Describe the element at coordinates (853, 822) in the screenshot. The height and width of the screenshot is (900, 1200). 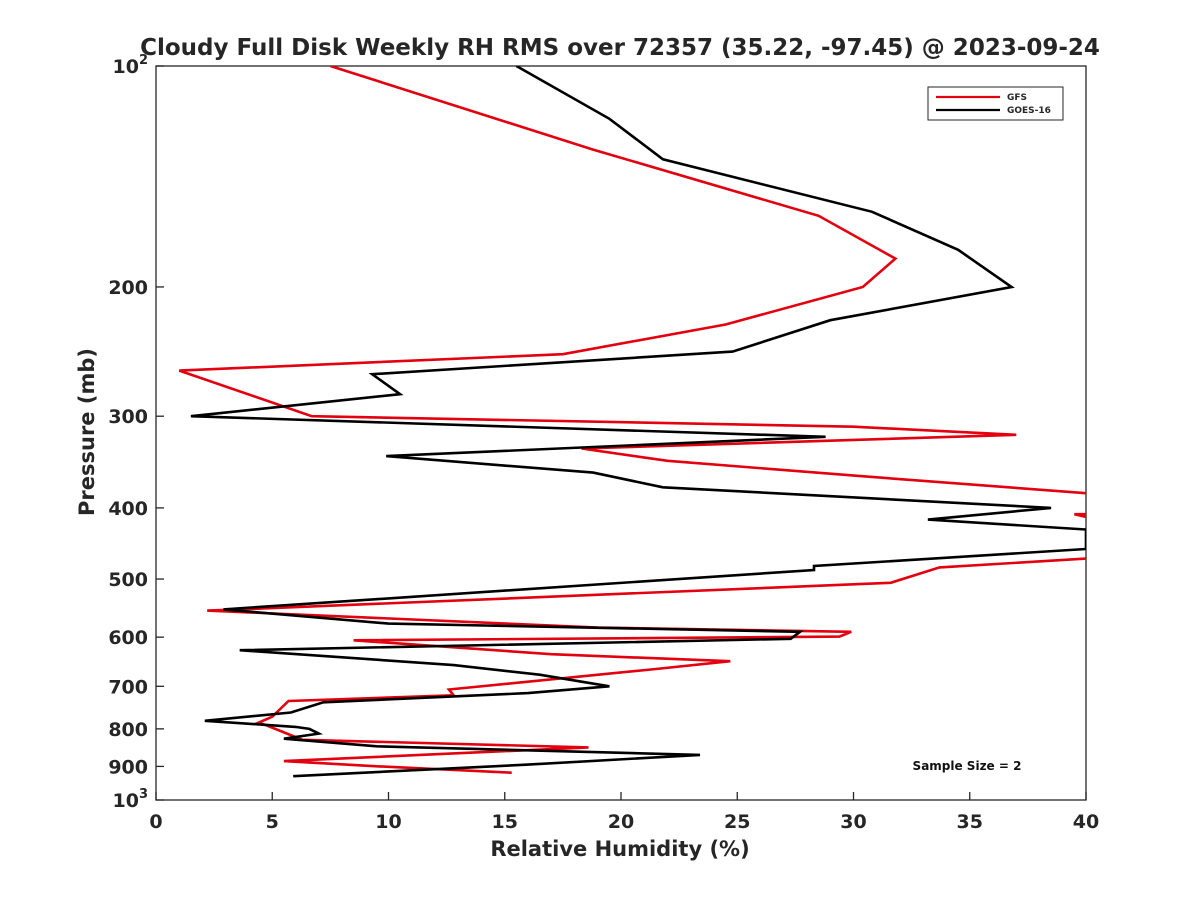
I see `x-tick-label: 30` at that location.